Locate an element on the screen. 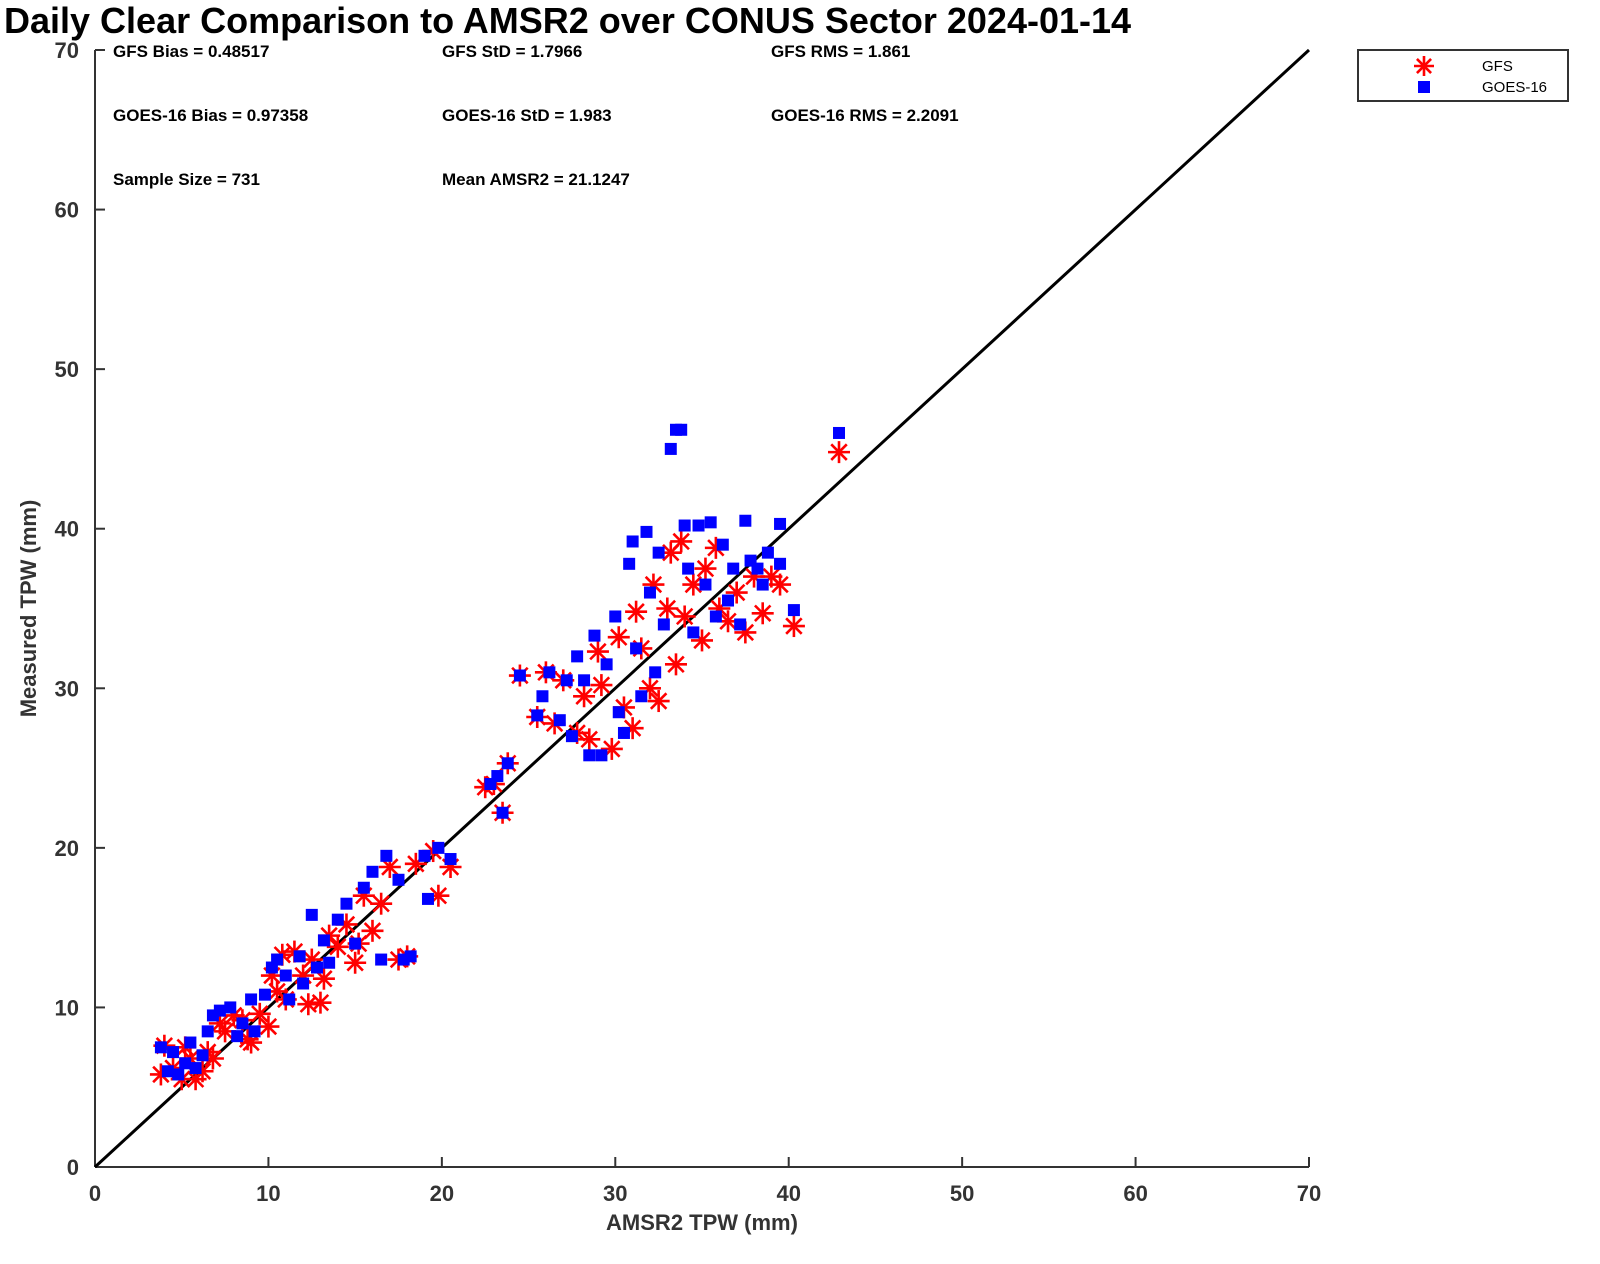 This screenshot has height=1264, width=1600. legend-box is located at coordinates (1463, 75).